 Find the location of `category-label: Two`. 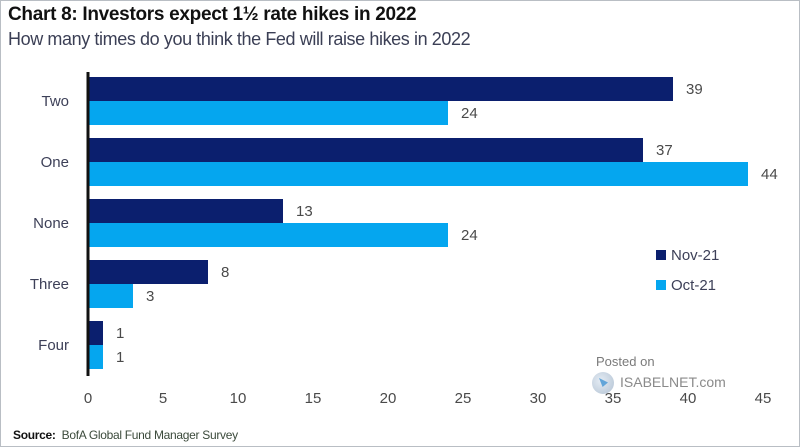

category-label: Two is located at coordinates (55, 101).